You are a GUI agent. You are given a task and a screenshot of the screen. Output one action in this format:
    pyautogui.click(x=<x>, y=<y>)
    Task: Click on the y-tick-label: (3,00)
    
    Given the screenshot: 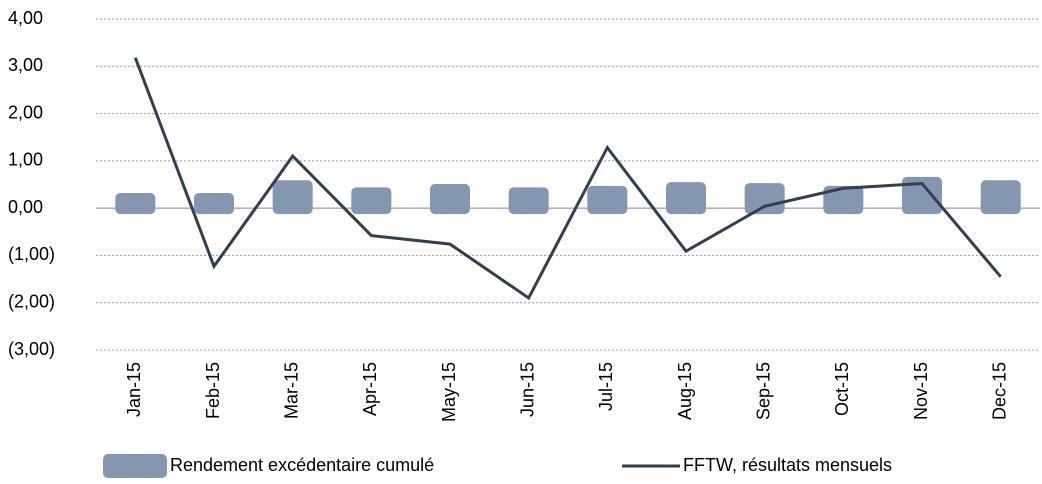 What is the action you would take?
    pyautogui.click(x=31, y=349)
    